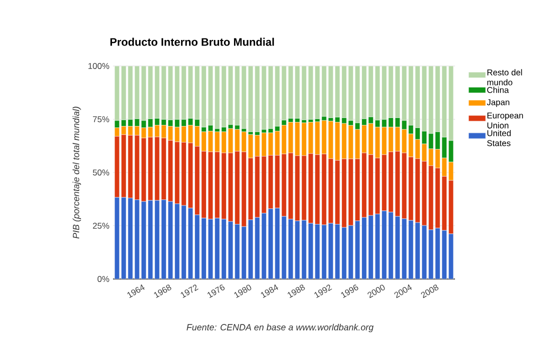 This screenshot has width=560, height=346. I want to click on legend-label: China, so click(498, 89).